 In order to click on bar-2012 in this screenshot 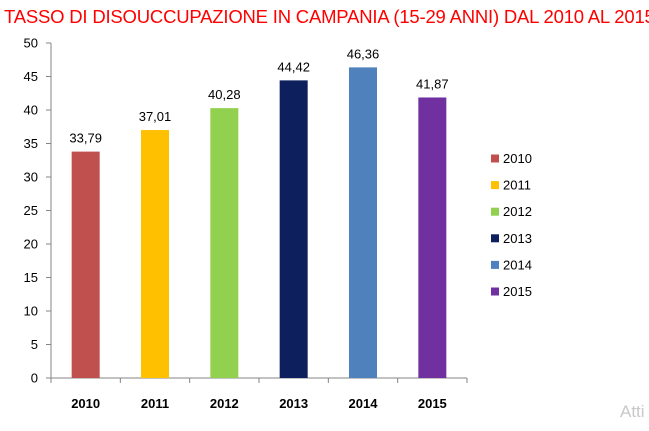, I will do `click(224, 243)`.